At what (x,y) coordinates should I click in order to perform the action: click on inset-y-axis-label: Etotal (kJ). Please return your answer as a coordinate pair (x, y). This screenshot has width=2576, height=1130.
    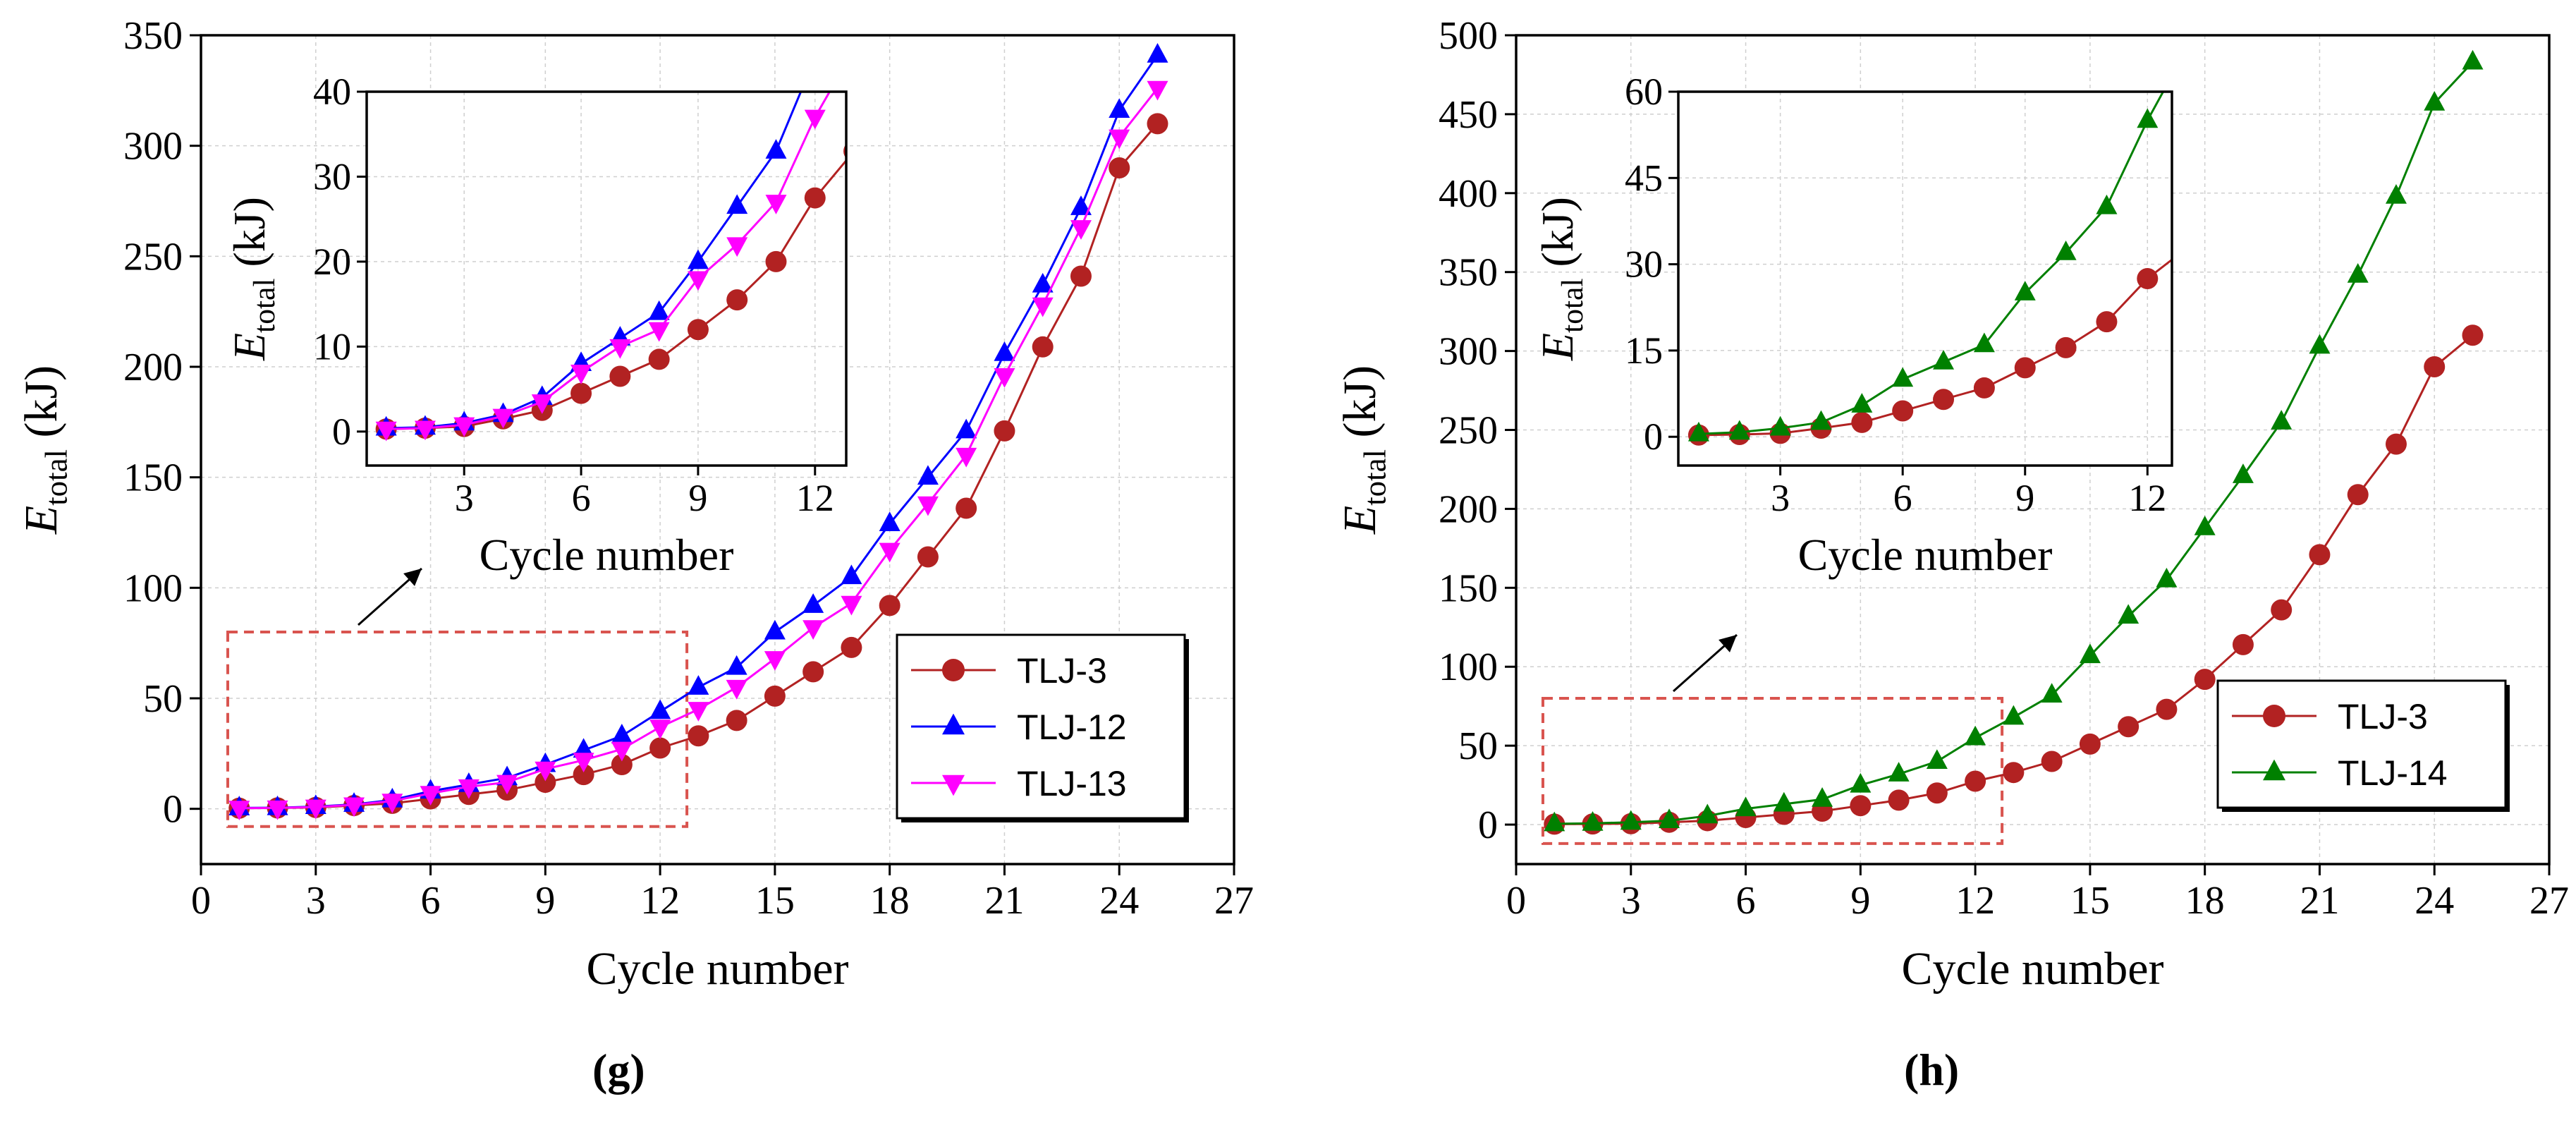
    Looking at the image, I should click on (253, 279).